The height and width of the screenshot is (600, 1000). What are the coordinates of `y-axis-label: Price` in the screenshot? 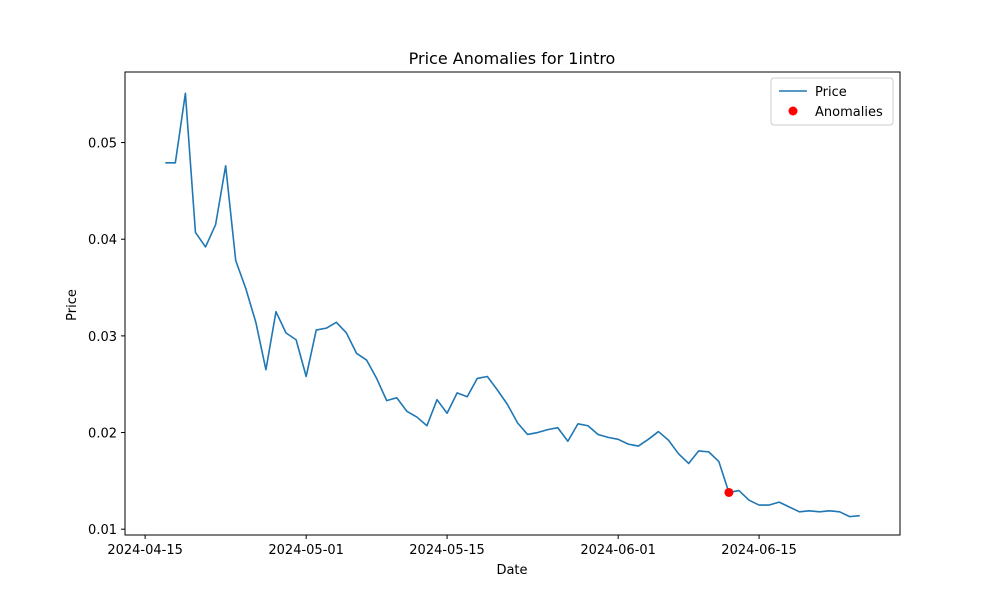 It's located at (72, 305).